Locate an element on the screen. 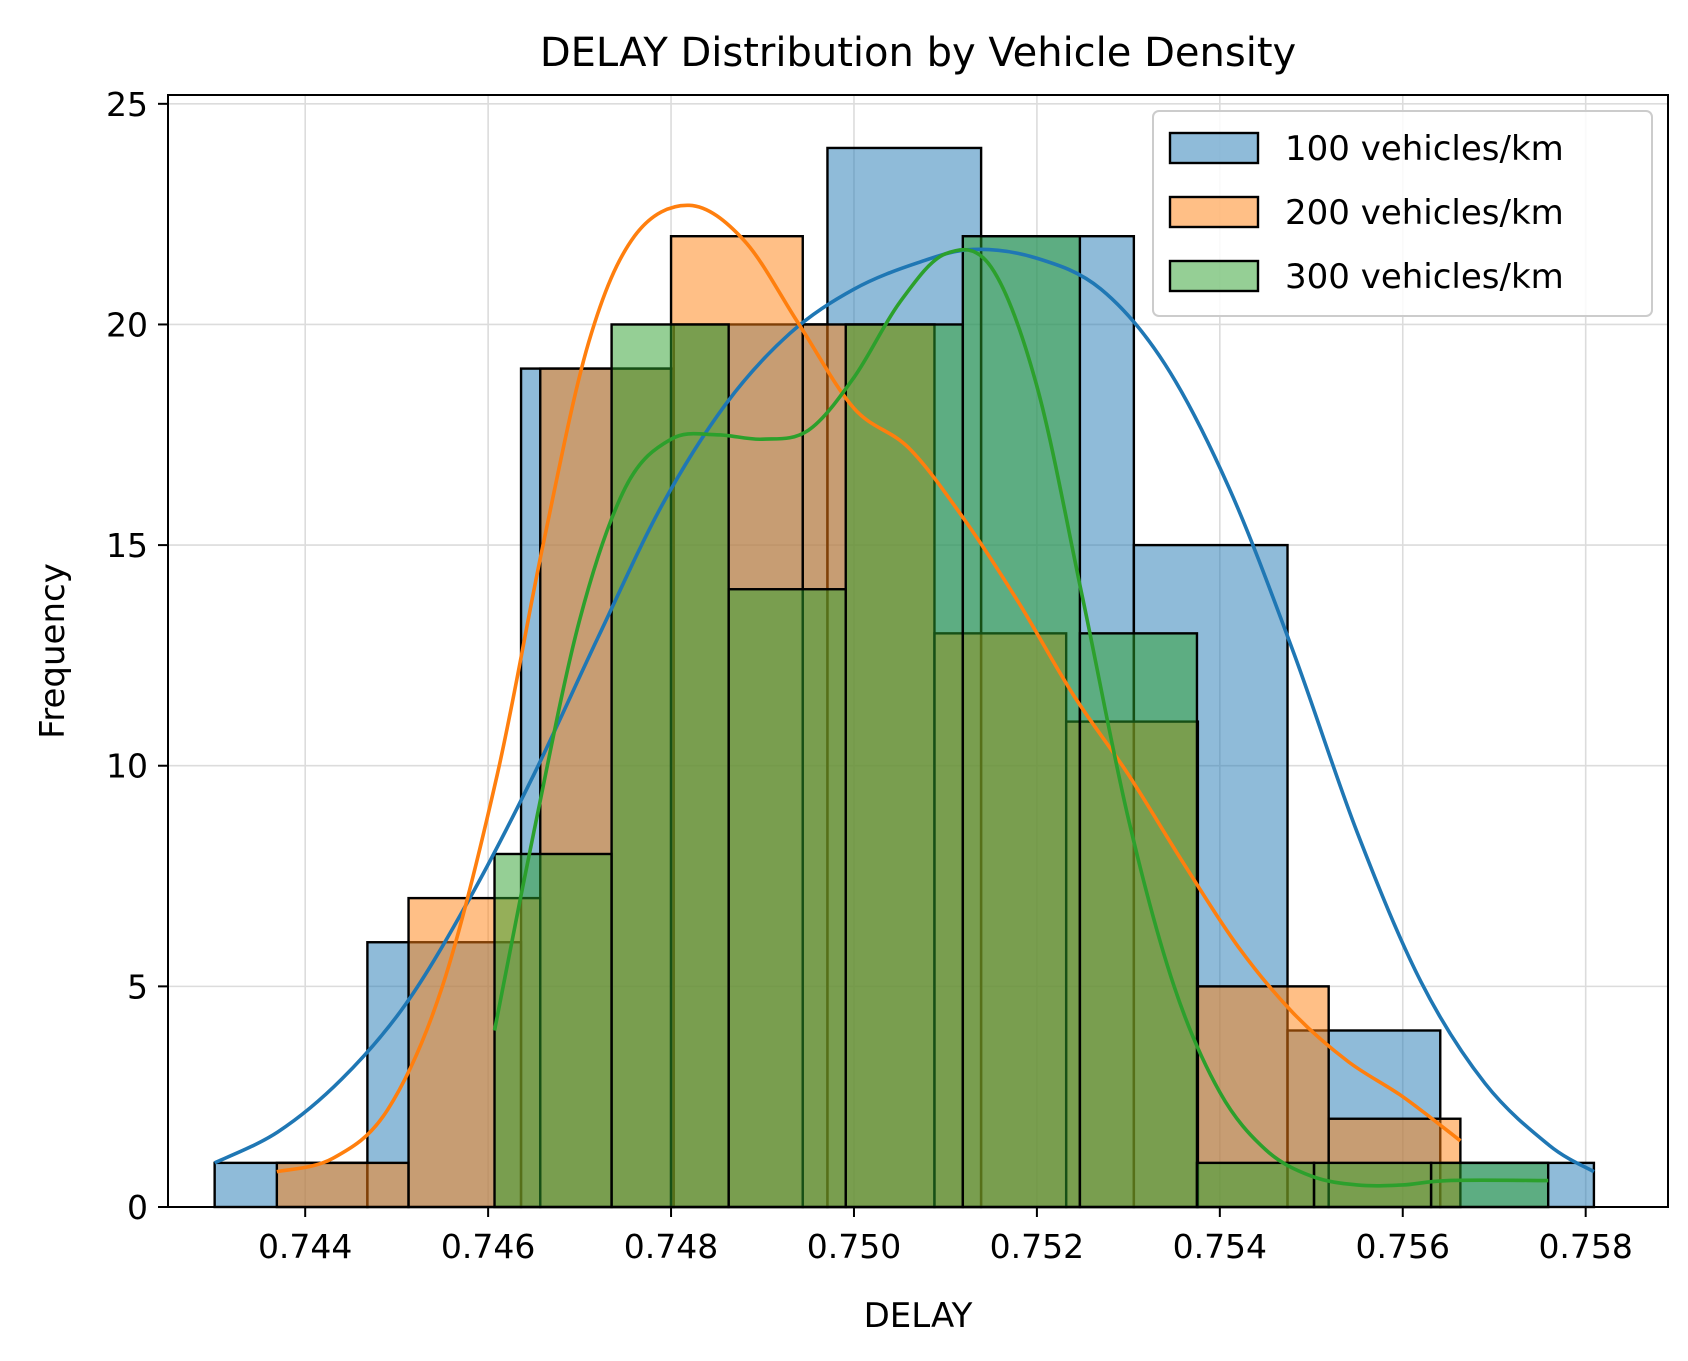 The height and width of the screenshot is (1361, 1688). x-tick-label: 0.750 is located at coordinates (854, 1246).